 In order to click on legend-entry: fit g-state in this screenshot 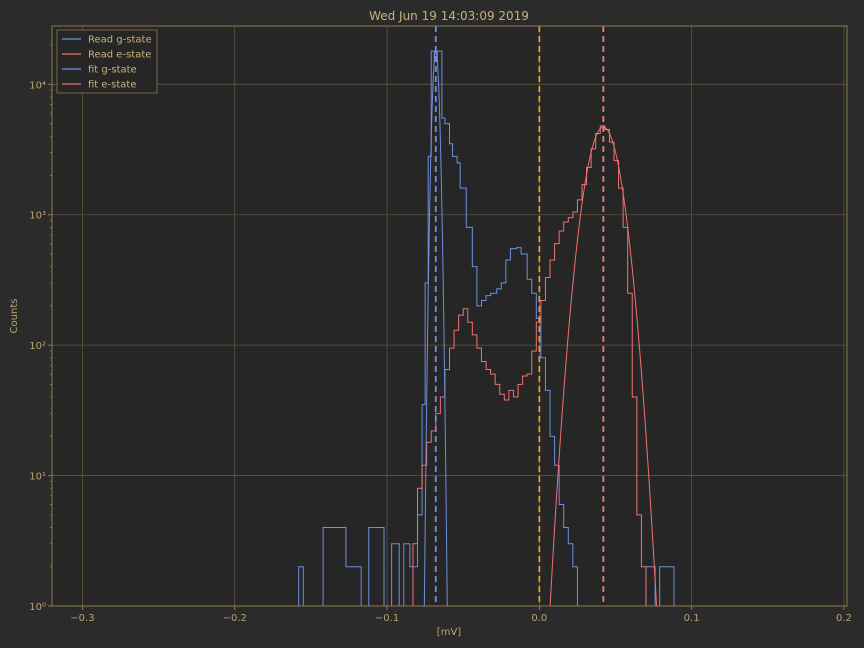, I will do `click(112, 70)`.